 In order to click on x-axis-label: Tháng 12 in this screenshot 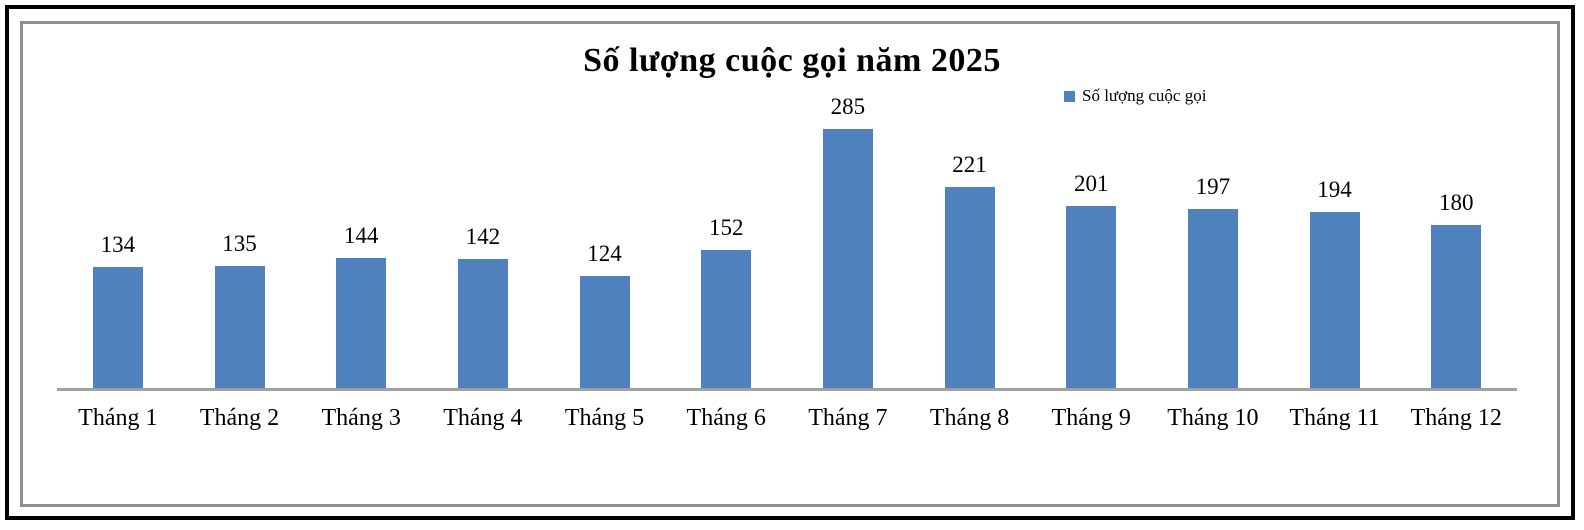, I will do `click(1456, 418)`.